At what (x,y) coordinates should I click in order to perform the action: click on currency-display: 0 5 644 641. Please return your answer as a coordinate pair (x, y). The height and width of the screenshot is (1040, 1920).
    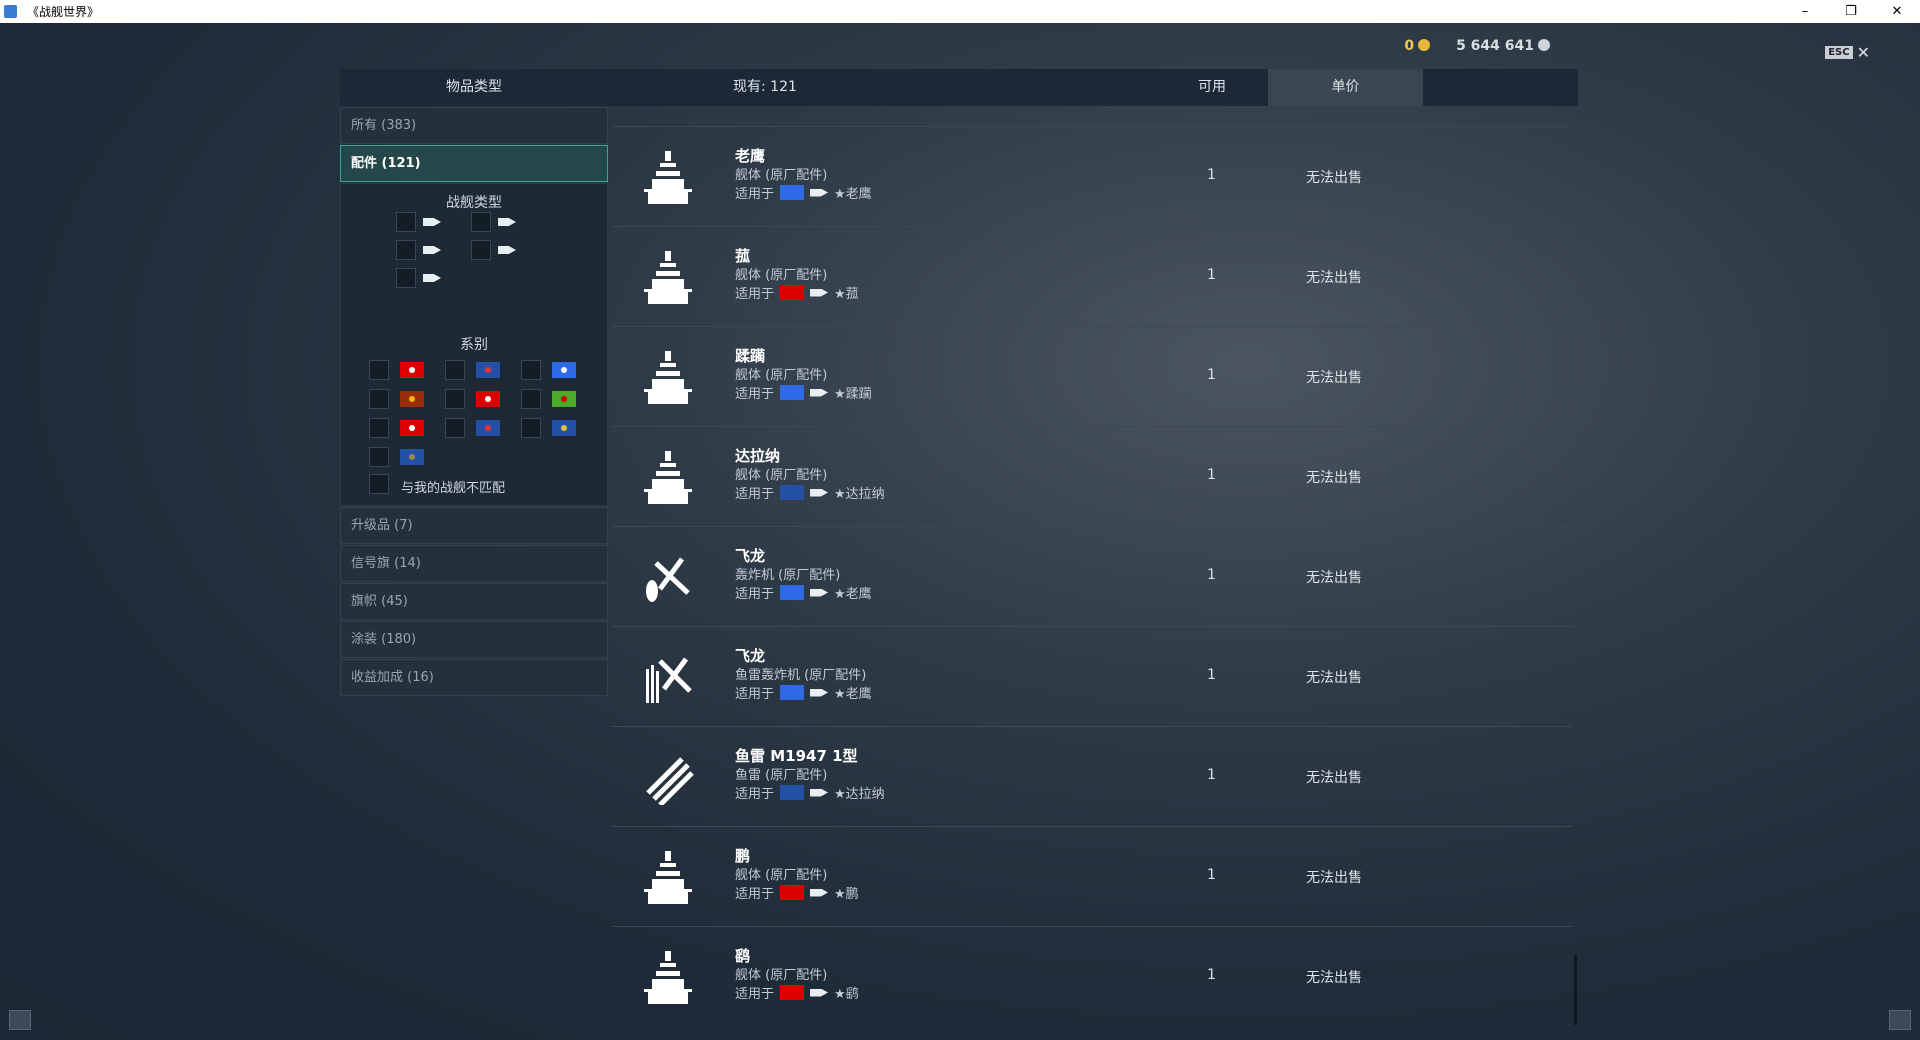
    Looking at the image, I should click on (1477, 46).